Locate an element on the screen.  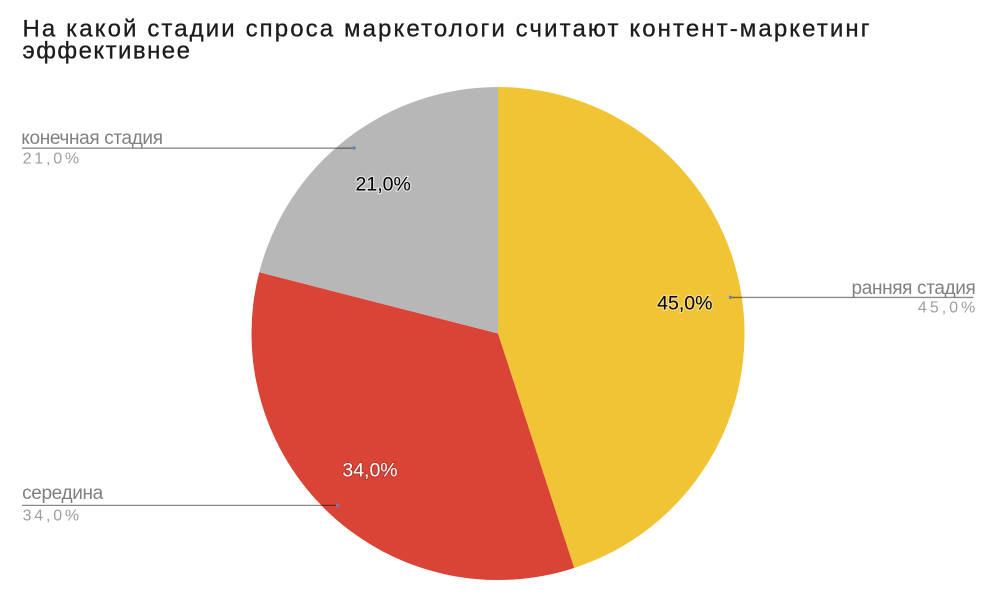
svg-text: конечная стадия is located at coordinates (91, 138).